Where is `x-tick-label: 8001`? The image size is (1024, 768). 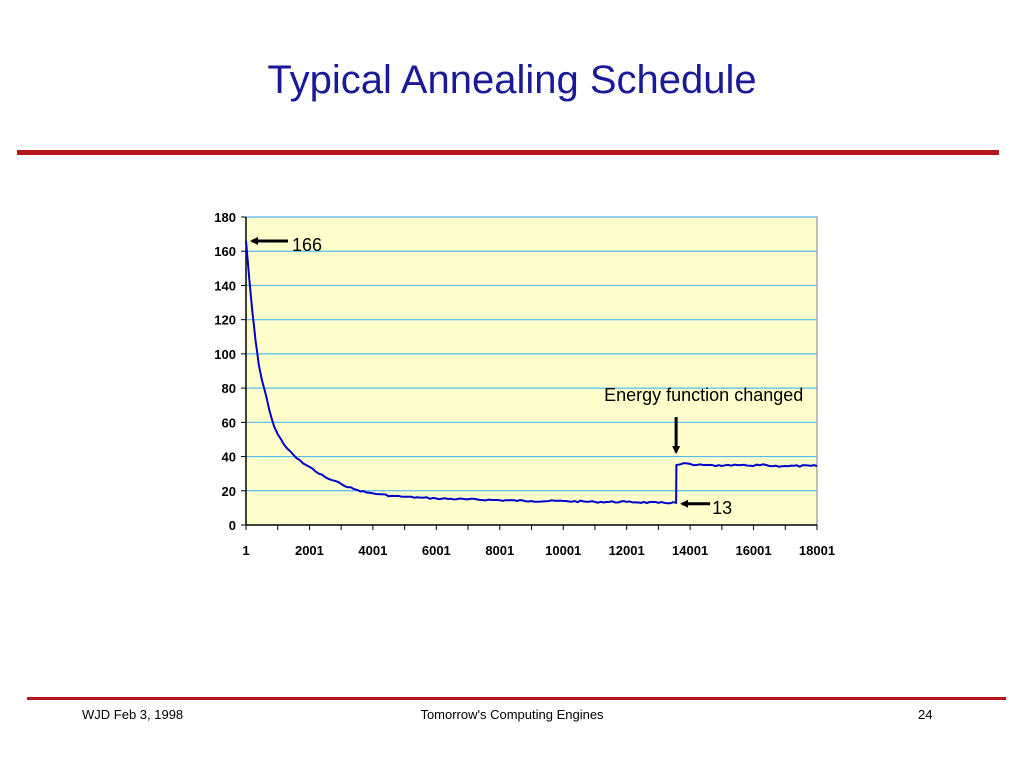 x-tick-label: 8001 is located at coordinates (499, 550).